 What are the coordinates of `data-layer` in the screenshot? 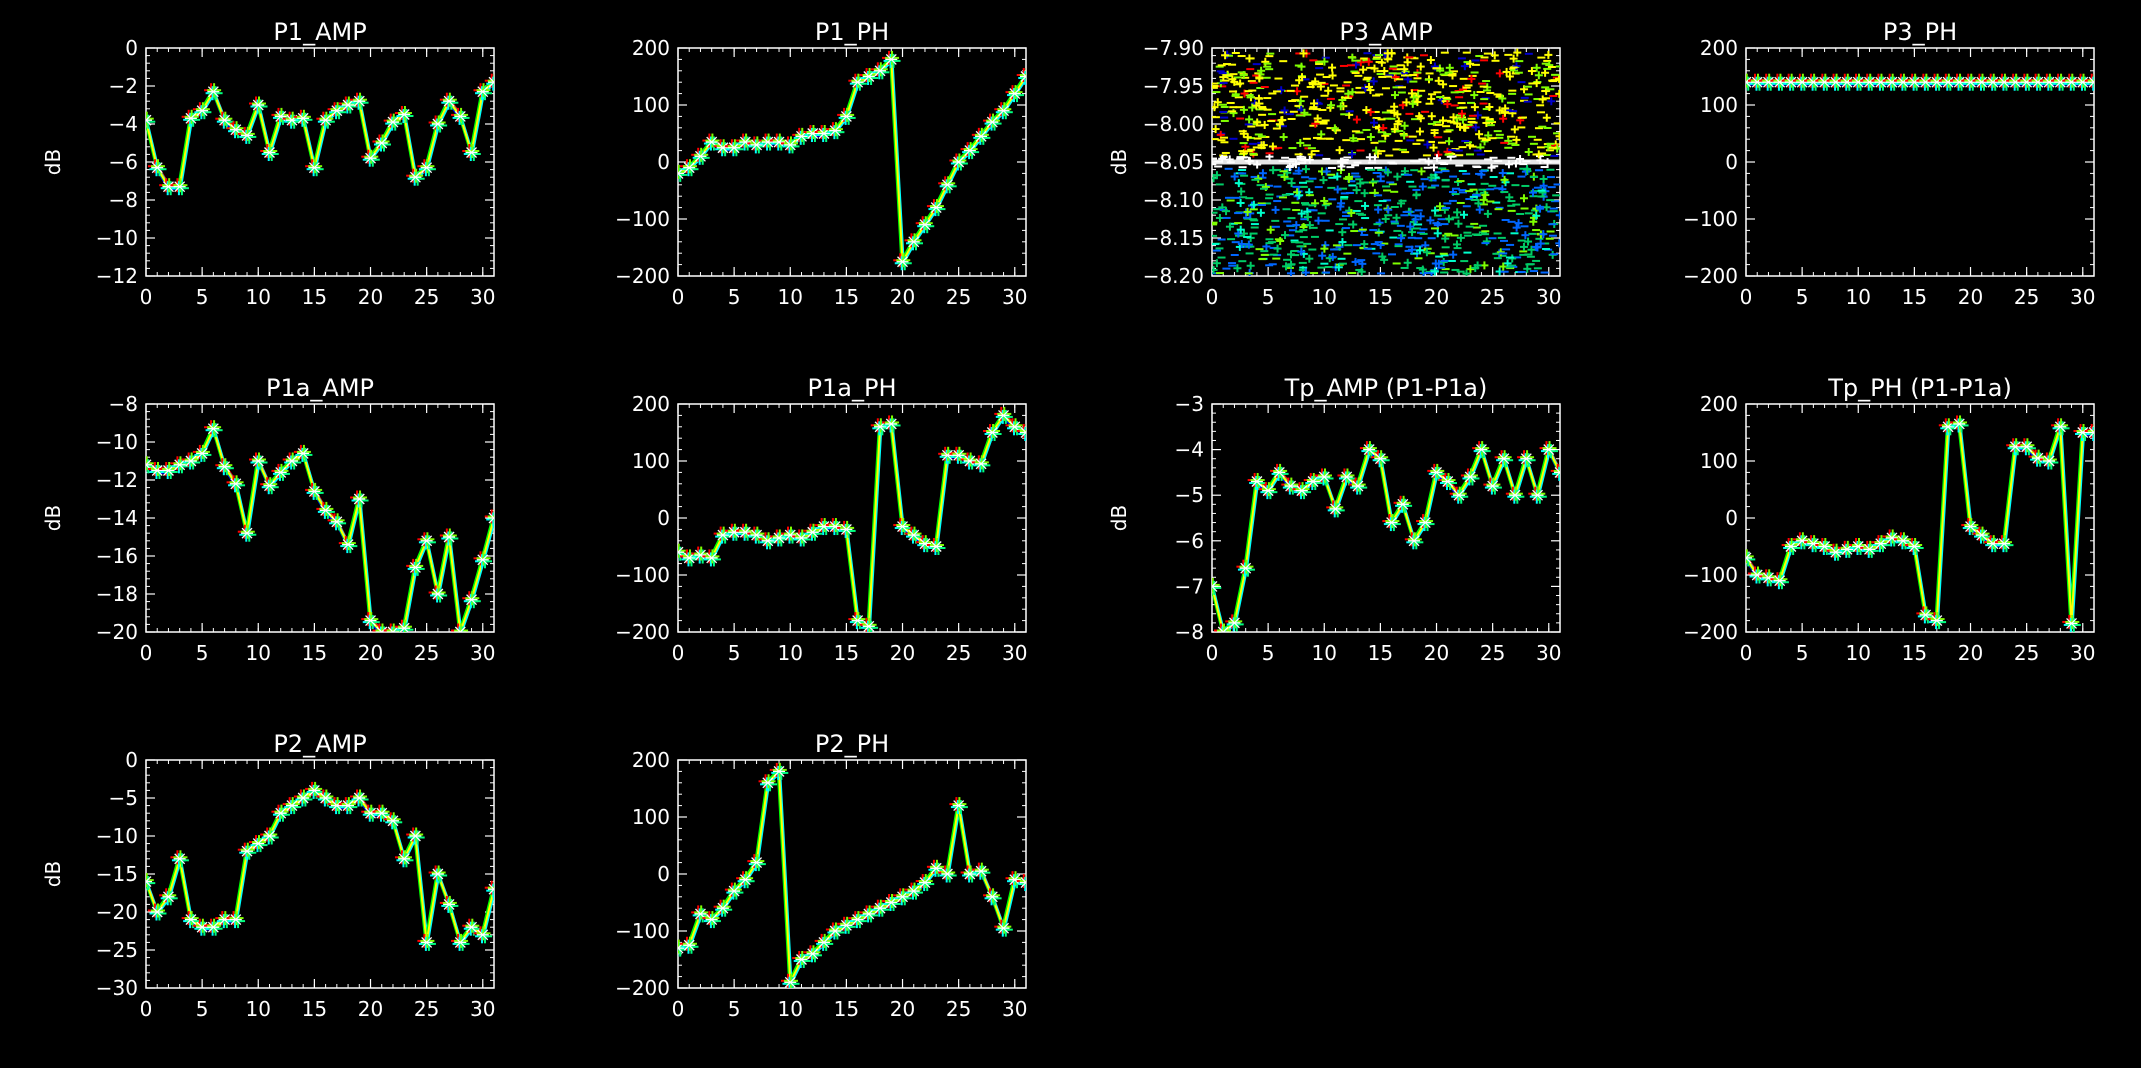 It's located at (852, 160).